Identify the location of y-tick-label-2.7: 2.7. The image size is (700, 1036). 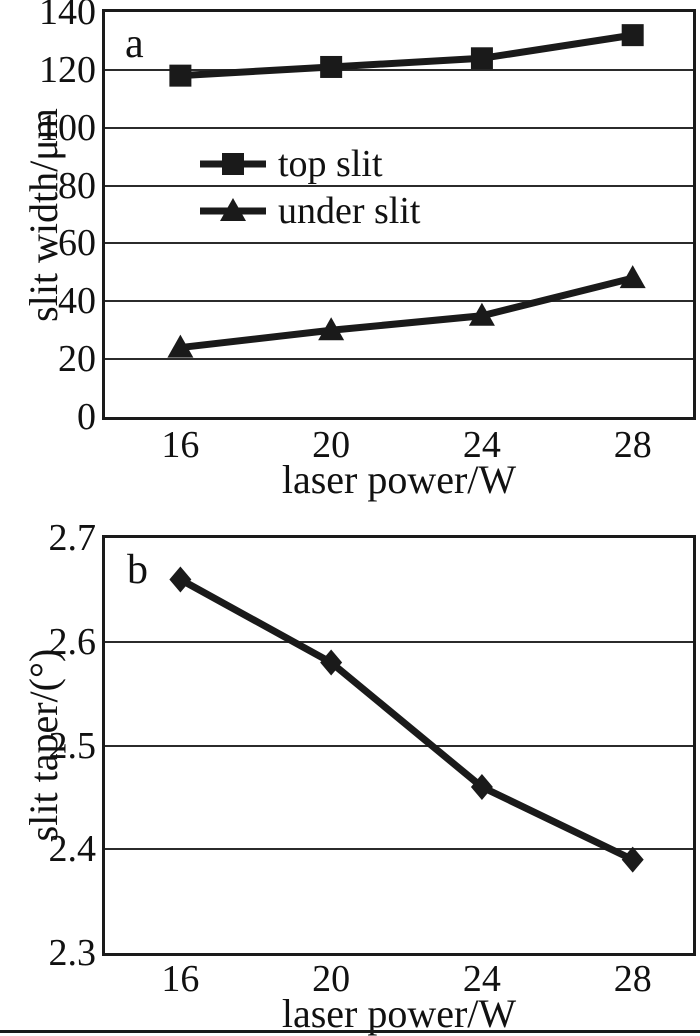
(72, 538).